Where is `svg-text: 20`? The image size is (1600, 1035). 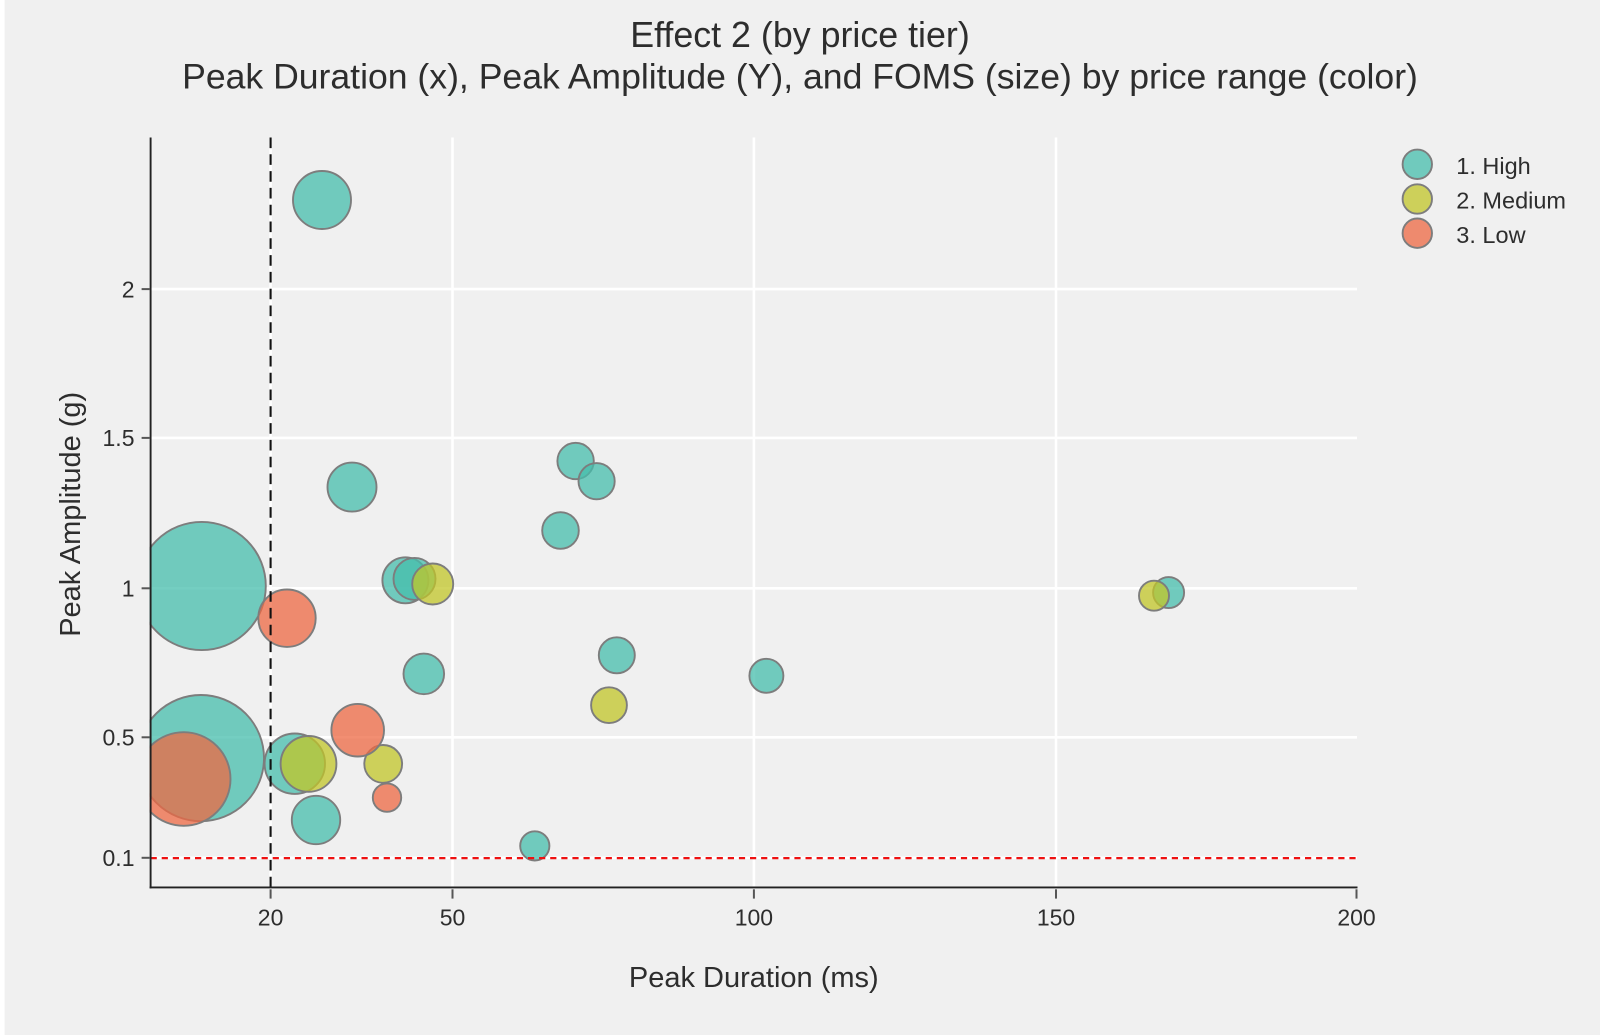
svg-text: 20 is located at coordinates (271, 918).